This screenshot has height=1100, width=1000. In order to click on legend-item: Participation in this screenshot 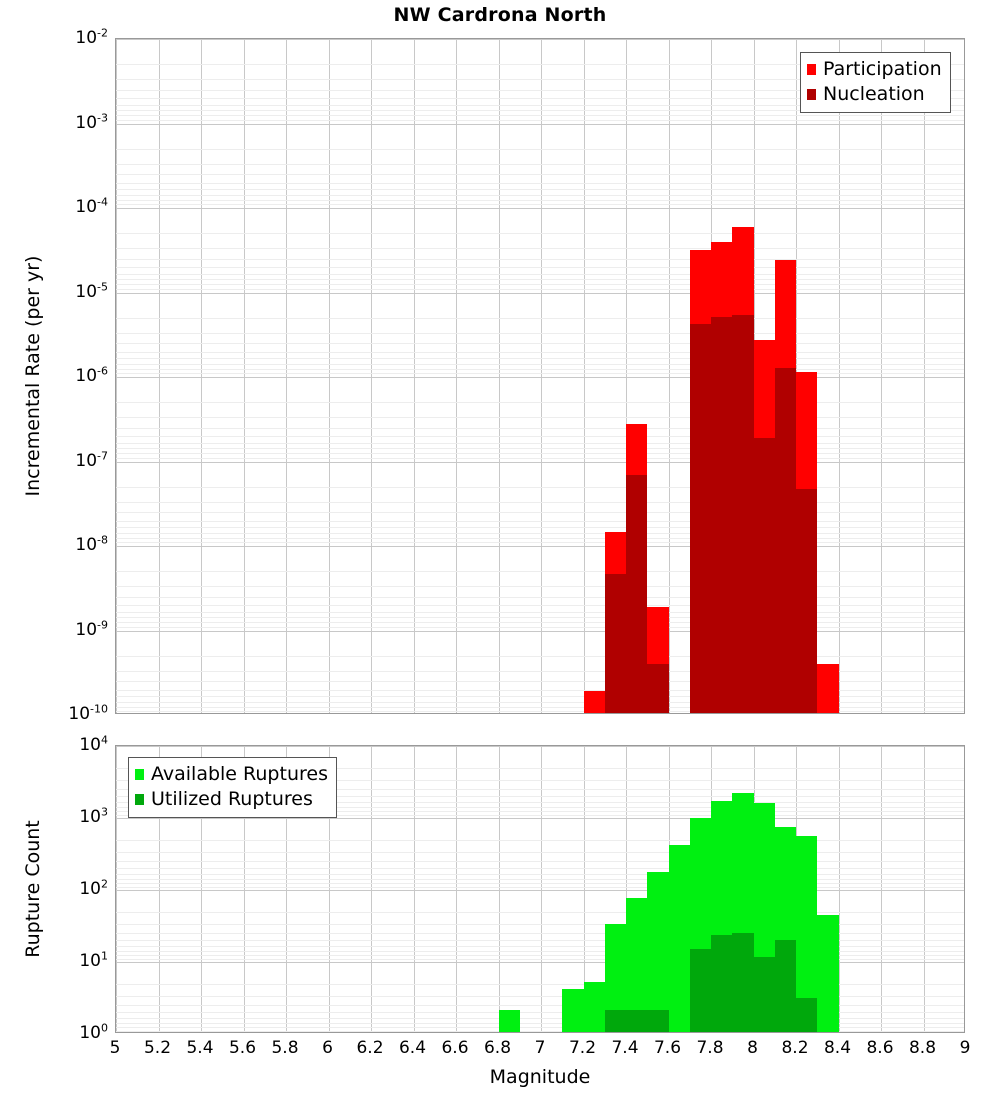, I will do `click(874, 69)`.